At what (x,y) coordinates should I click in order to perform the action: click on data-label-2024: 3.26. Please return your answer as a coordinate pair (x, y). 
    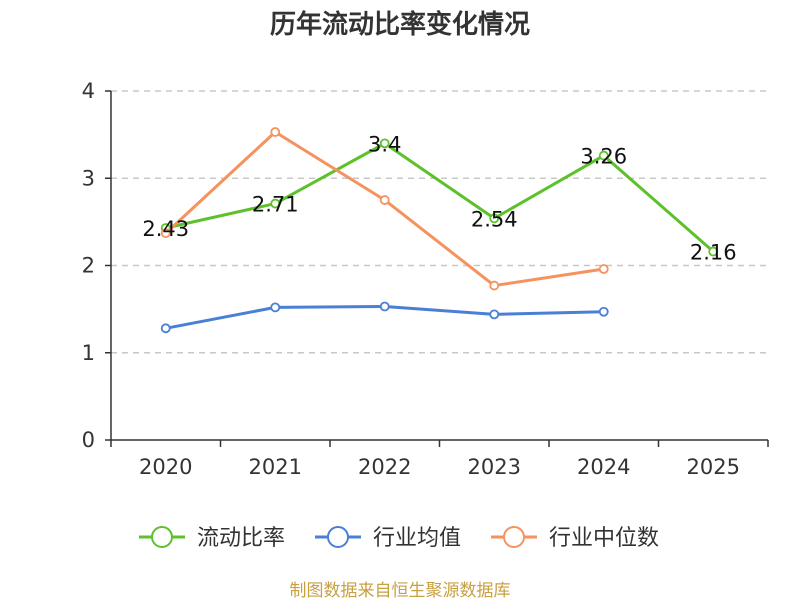
    Looking at the image, I should click on (603, 157).